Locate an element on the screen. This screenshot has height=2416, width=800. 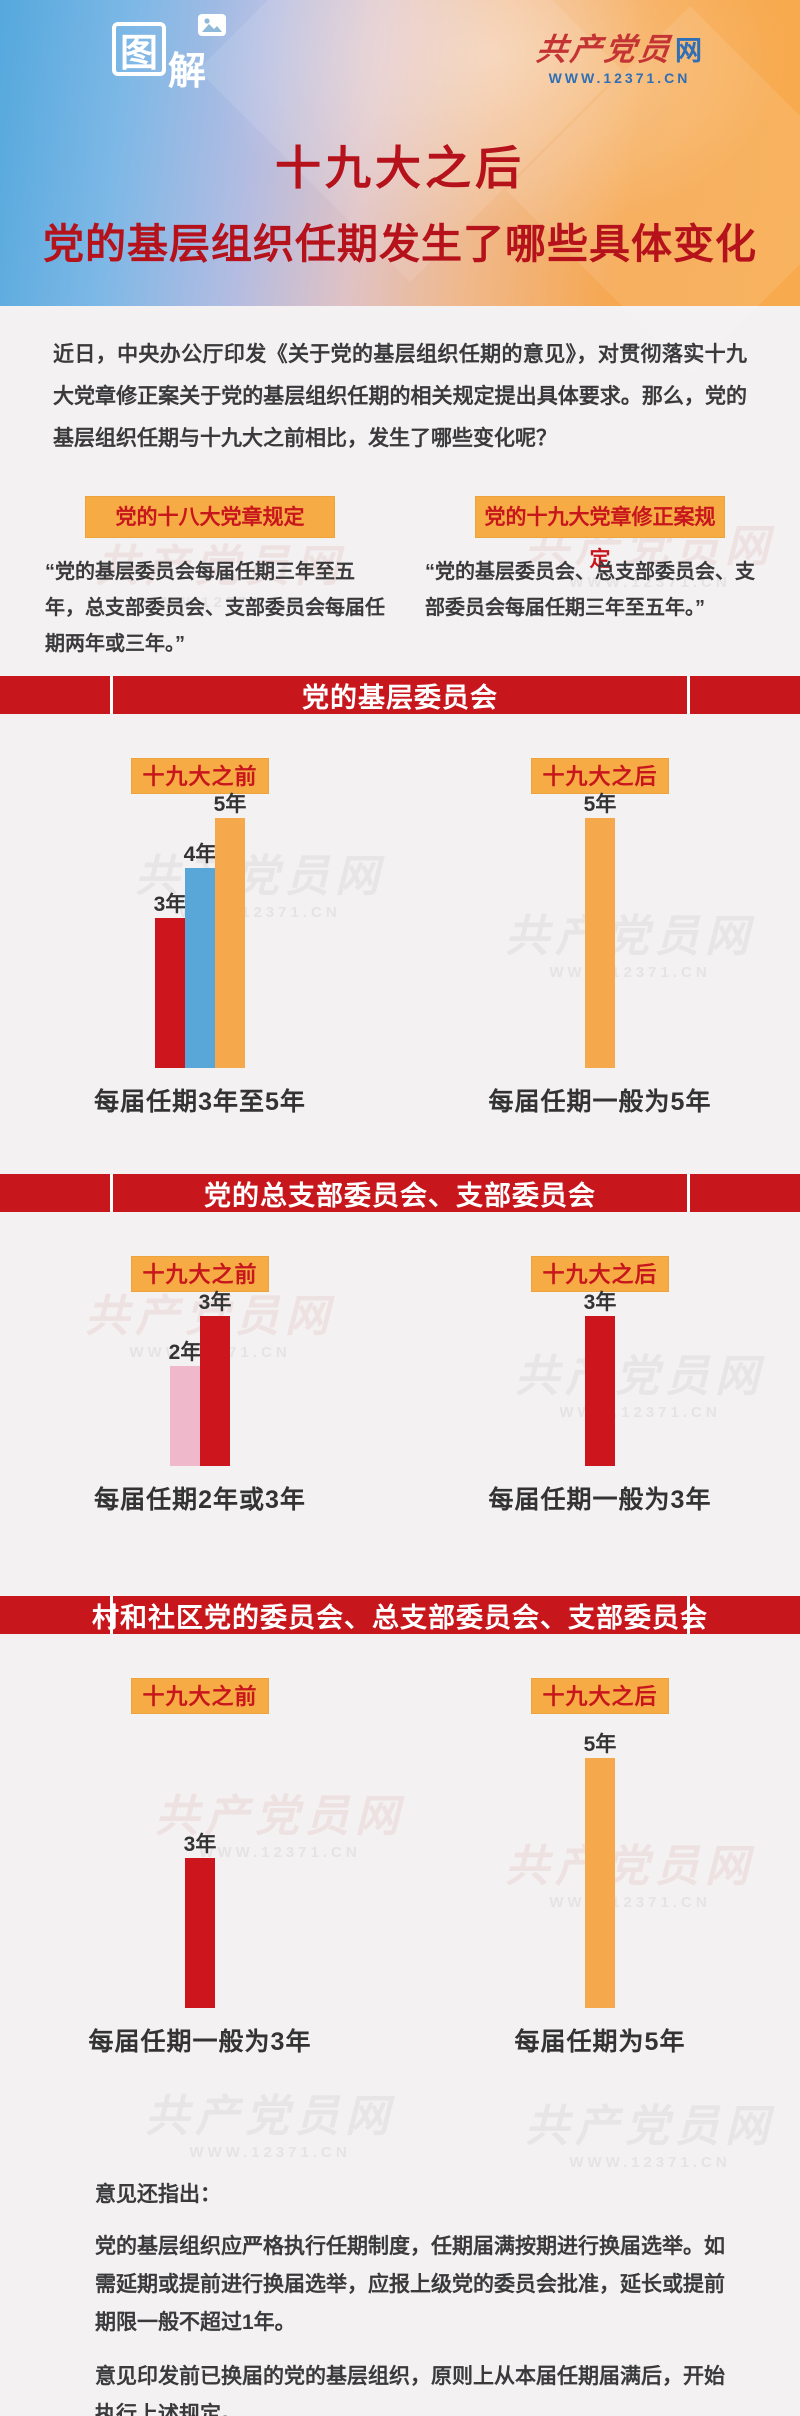
page-title-line2: 党的基层组织任期发生了哪些具体变化 is located at coordinates (400, 244).